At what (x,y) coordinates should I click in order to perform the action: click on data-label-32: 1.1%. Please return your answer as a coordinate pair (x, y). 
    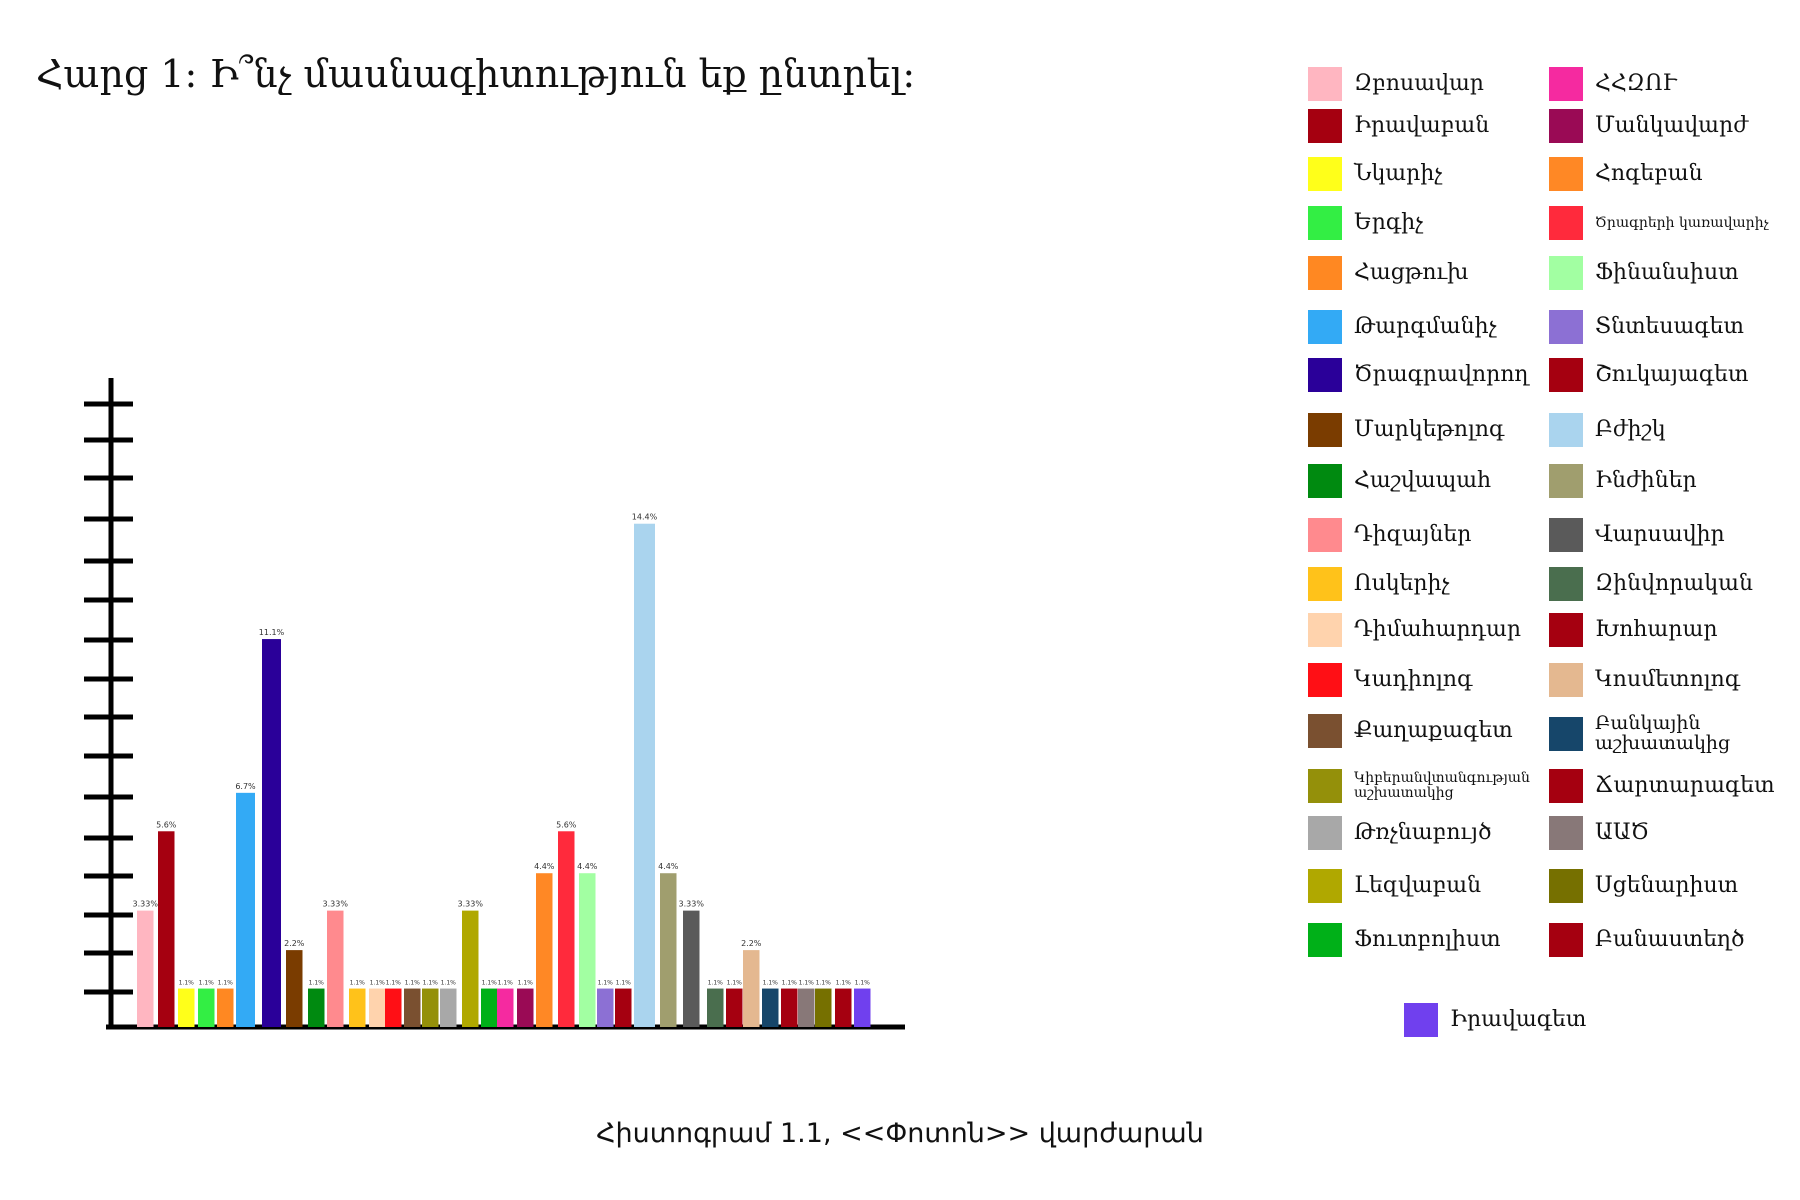
    Looking at the image, I should click on (771, 983).